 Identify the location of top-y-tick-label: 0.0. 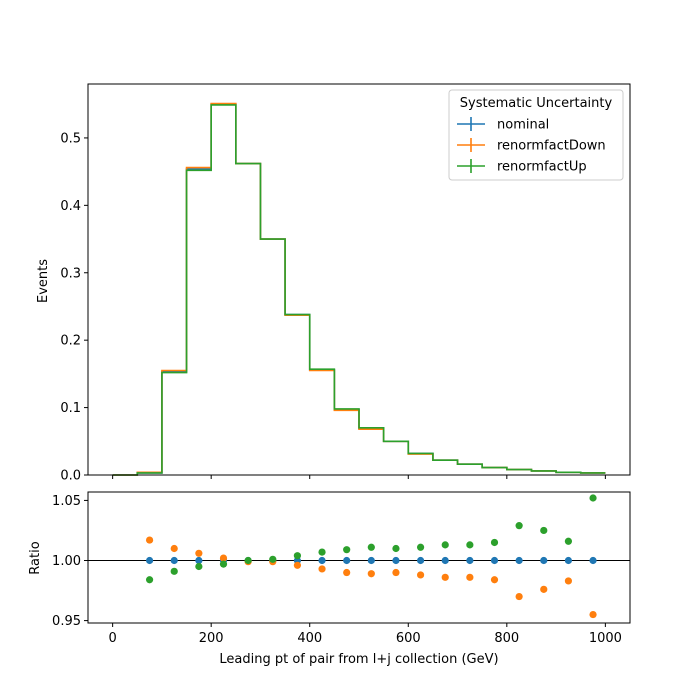
(70, 476).